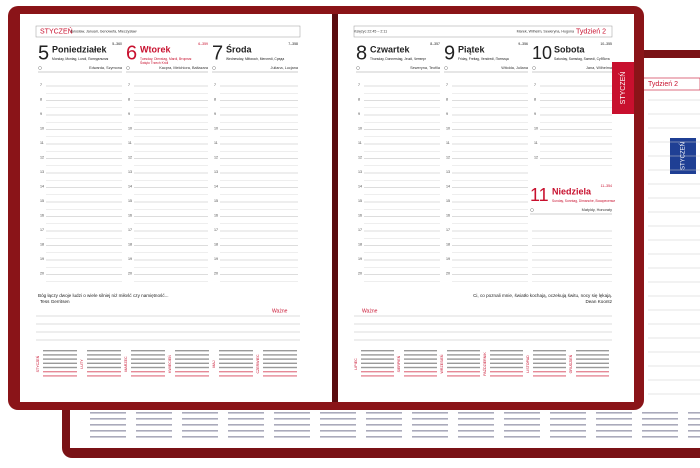  I want to click on hour-label: 14, so click(130, 186).